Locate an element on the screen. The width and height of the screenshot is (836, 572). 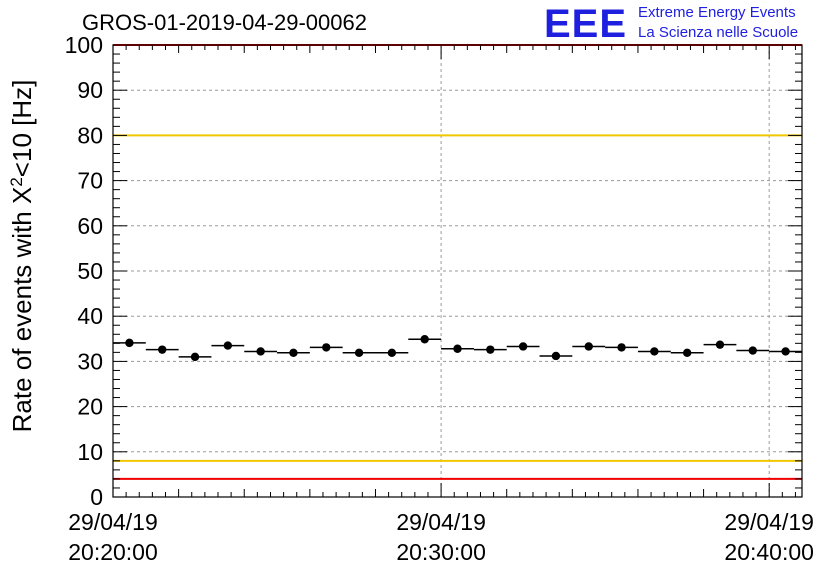
y-tick-label: 100 is located at coordinates (84, 45).